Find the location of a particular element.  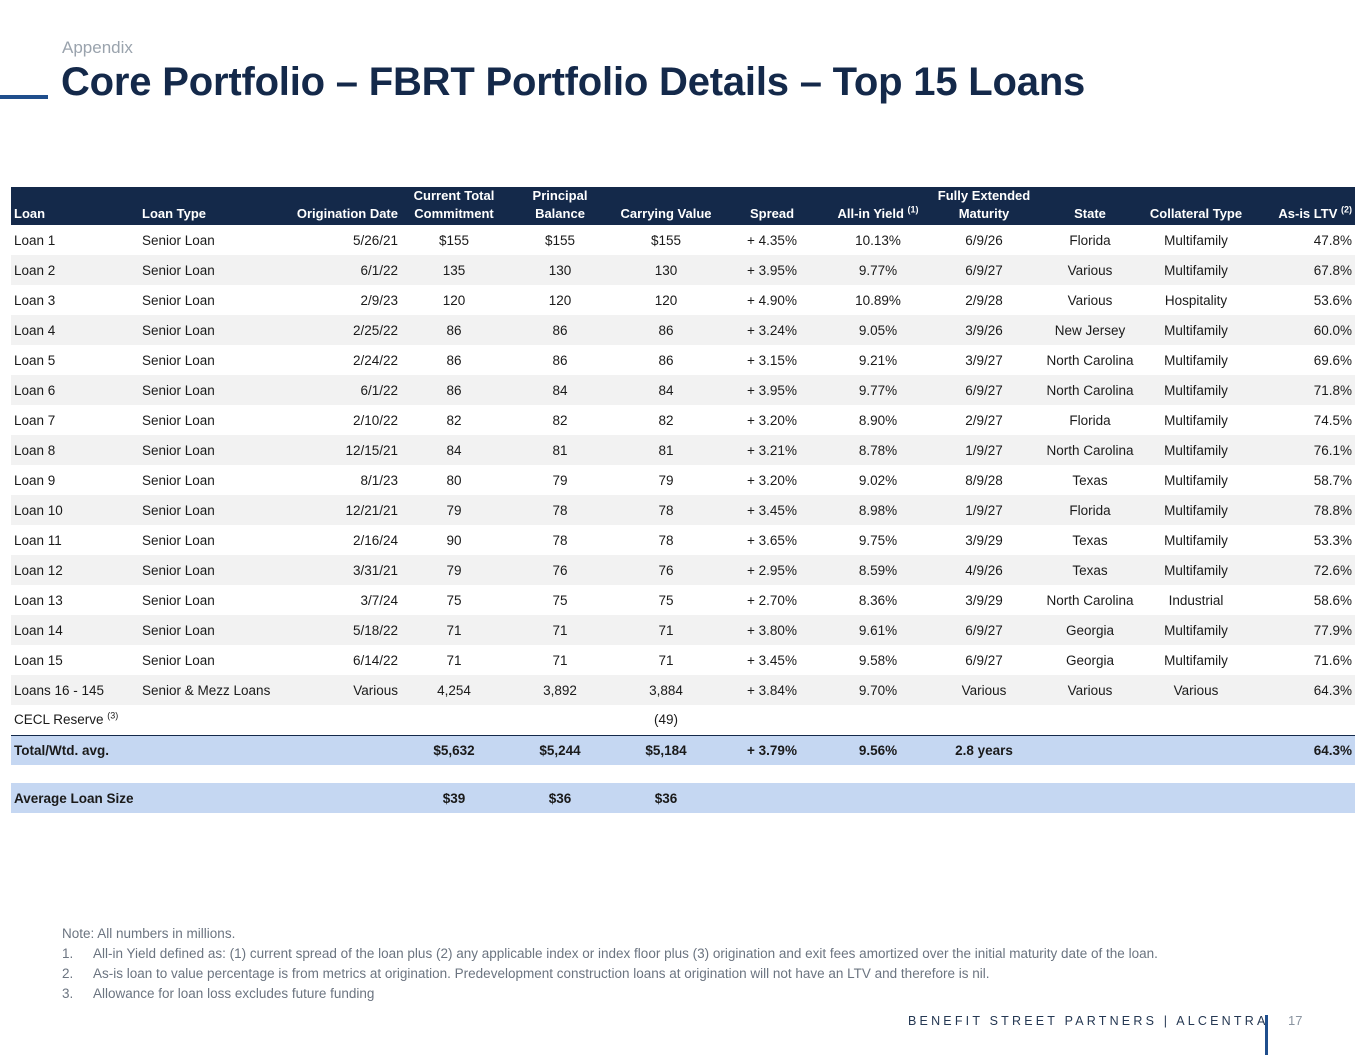

cell-yield: 9.02% is located at coordinates (878, 480).